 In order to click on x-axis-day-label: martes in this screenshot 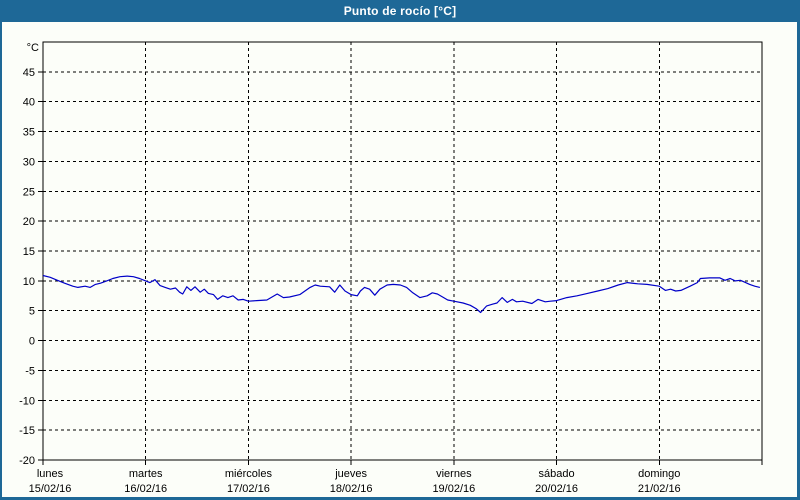, I will do `click(146, 474)`.